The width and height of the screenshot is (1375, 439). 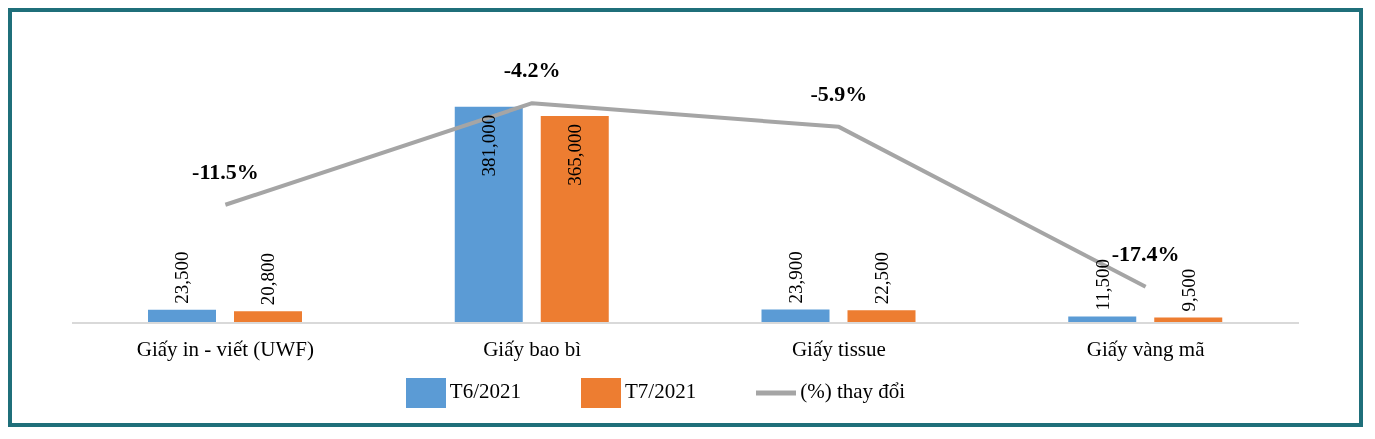 I want to click on data-label: 23,900, so click(x=795, y=277).